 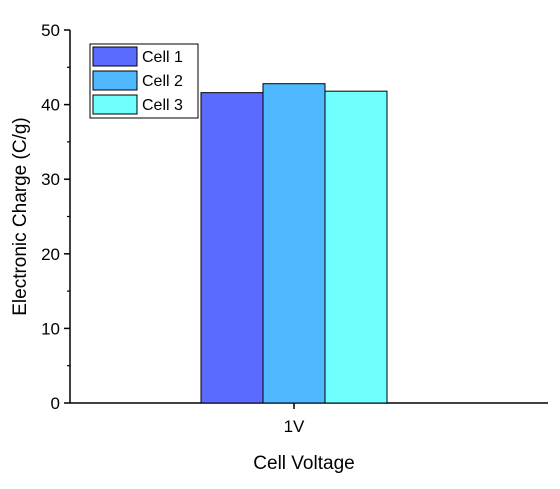 What do you see at coordinates (162, 105) in the screenshot?
I see `legend-label: Cell 3` at bounding box center [162, 105].